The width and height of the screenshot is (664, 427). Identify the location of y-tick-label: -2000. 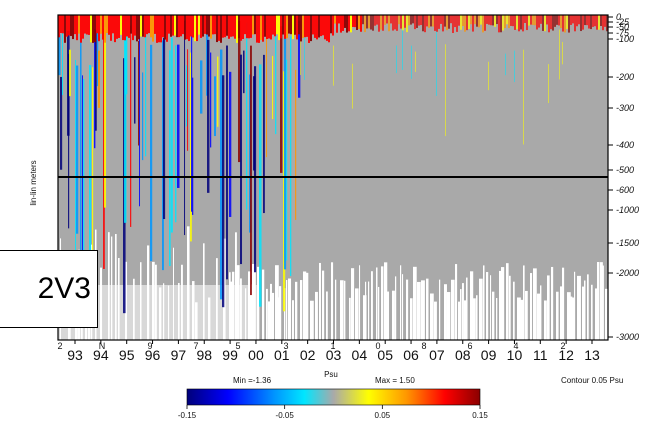
(627, 273).